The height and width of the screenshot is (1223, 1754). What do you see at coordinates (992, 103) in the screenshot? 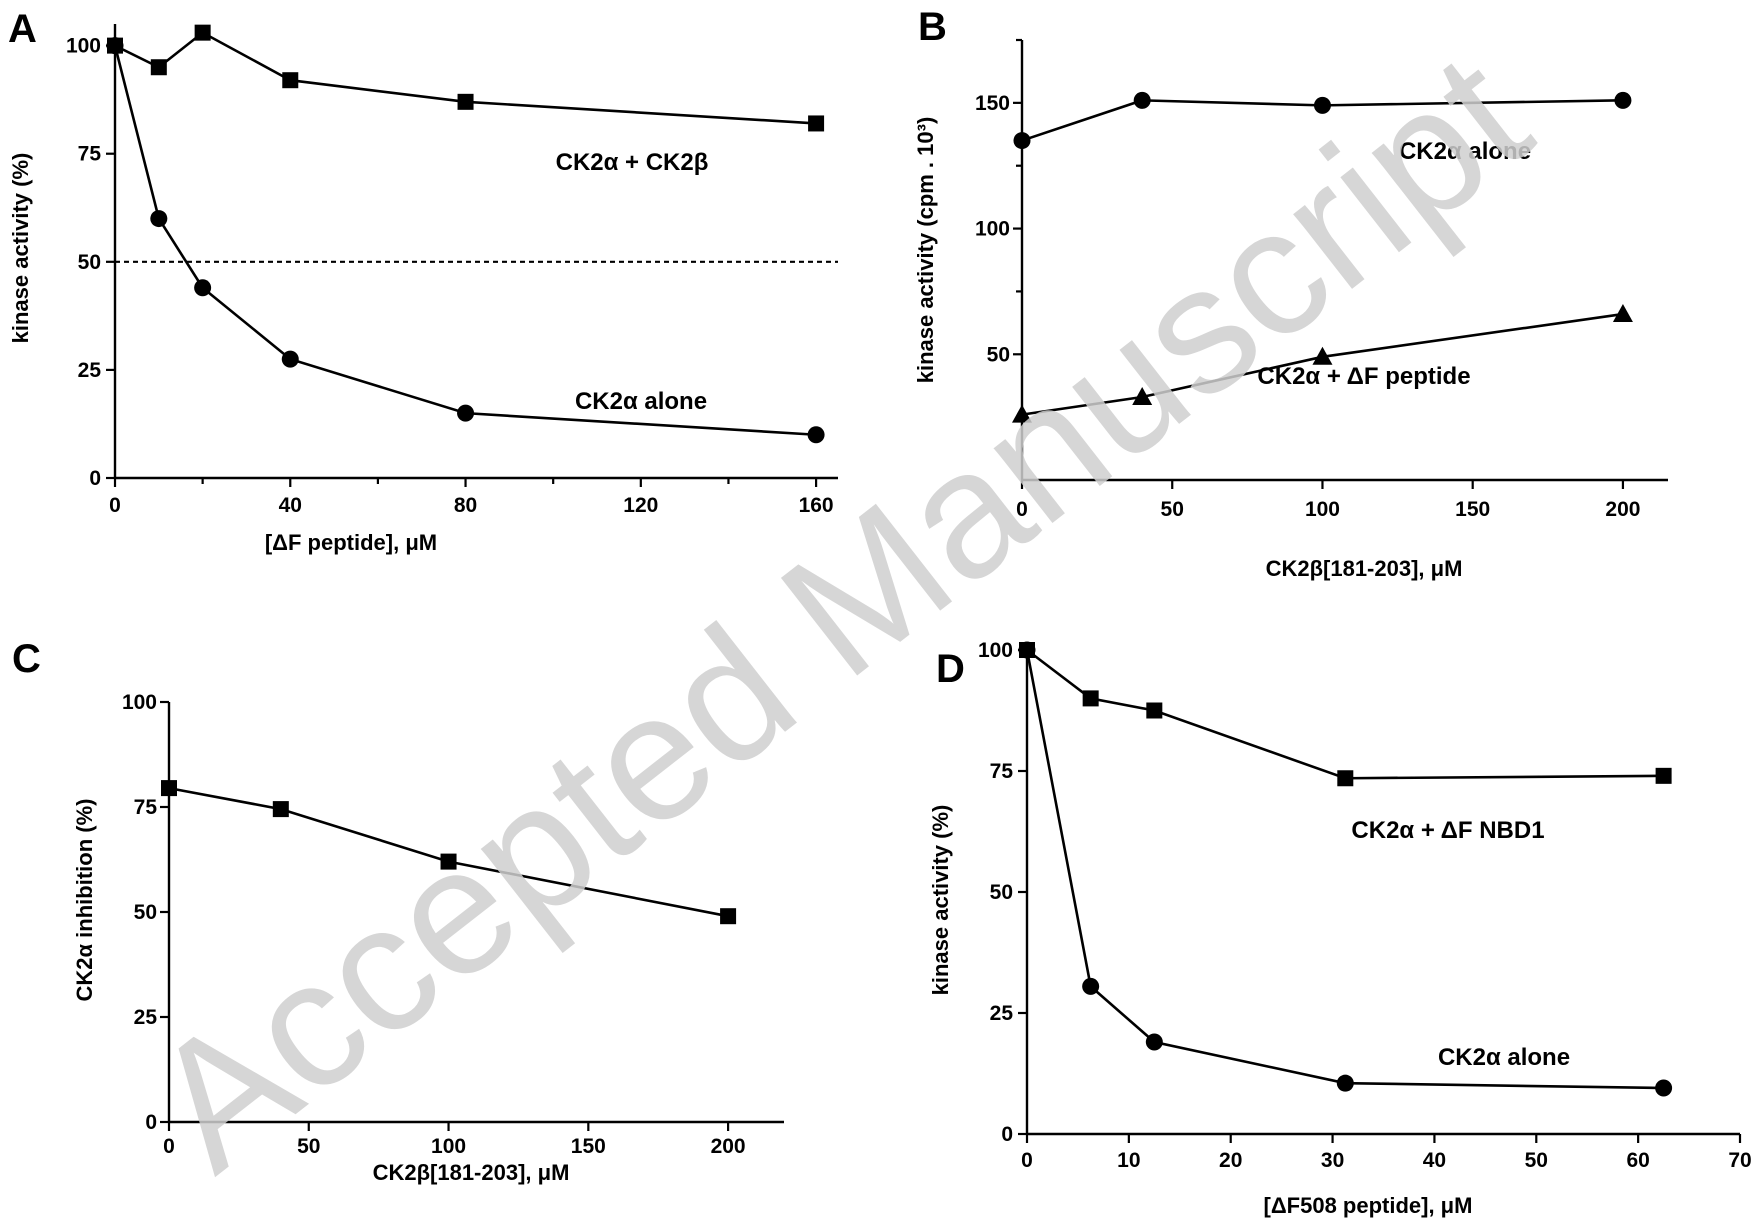
I see `y-tick-label: 150` at bounding box center [992, 103].